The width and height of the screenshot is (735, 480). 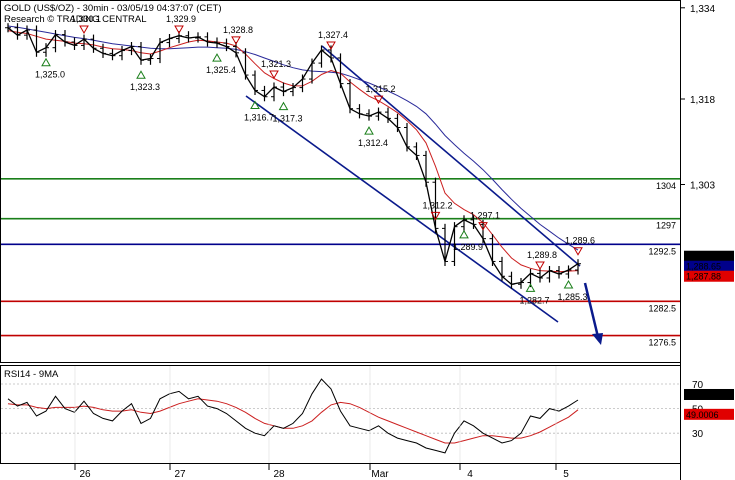 What do you see at coordinates (85, 474) in the screenshot?
I see `x-tick-label: 26` at bounding box center [85, 474].